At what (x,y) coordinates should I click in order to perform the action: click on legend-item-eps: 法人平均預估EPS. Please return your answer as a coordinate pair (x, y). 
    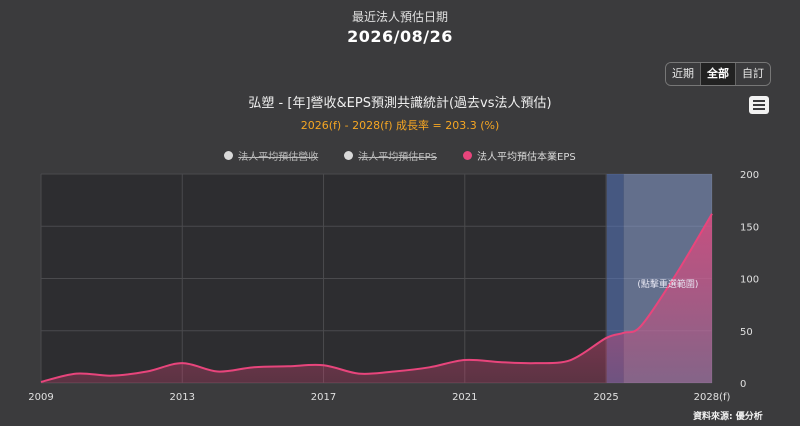
    Looking at the image, I should click on (390, 155).